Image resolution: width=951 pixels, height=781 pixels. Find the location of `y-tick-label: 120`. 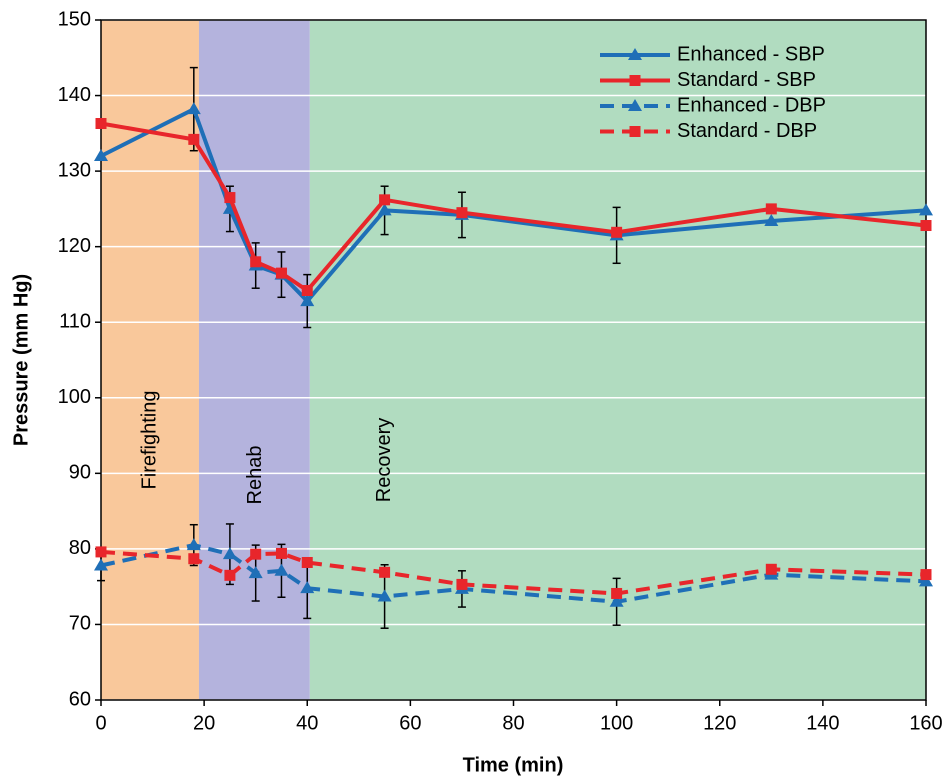

y-tick-label: 120 is located at coordinates (74, 246).